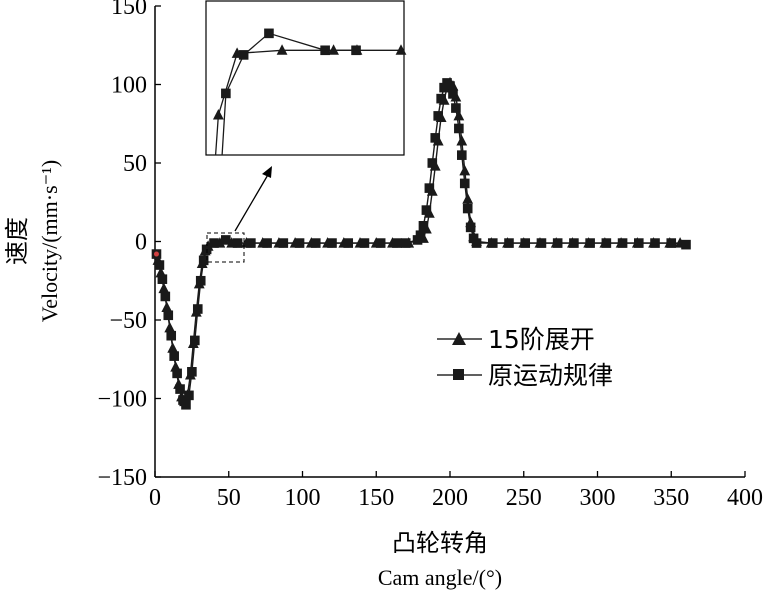 This screenshot has height=593, width=773. I want to click on x-tick-label: 100, so click(303, 498).